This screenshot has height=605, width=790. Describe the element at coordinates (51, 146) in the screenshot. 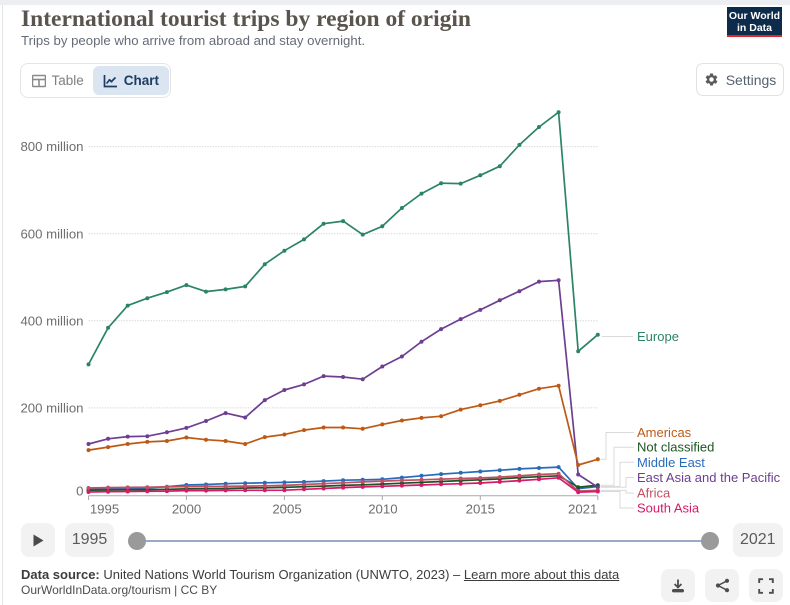

I see `svg-text: 800 million` at that location.